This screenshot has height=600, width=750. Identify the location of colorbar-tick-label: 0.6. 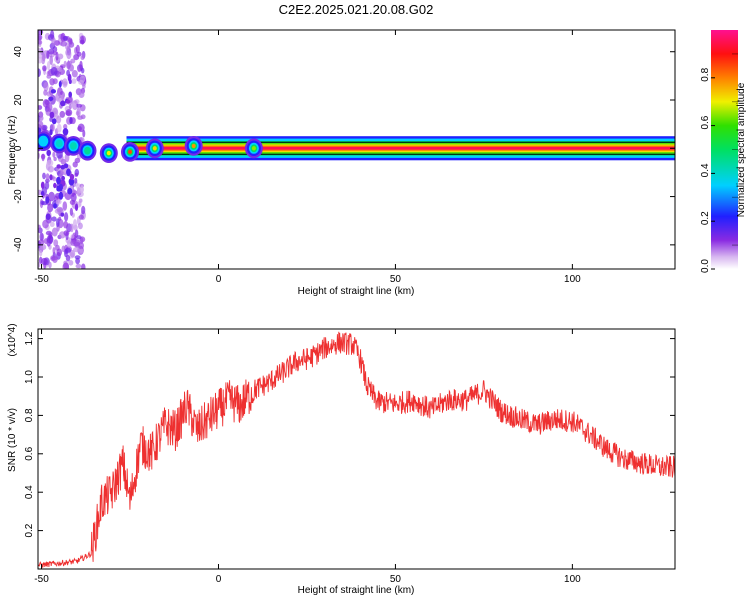
(705, 122).